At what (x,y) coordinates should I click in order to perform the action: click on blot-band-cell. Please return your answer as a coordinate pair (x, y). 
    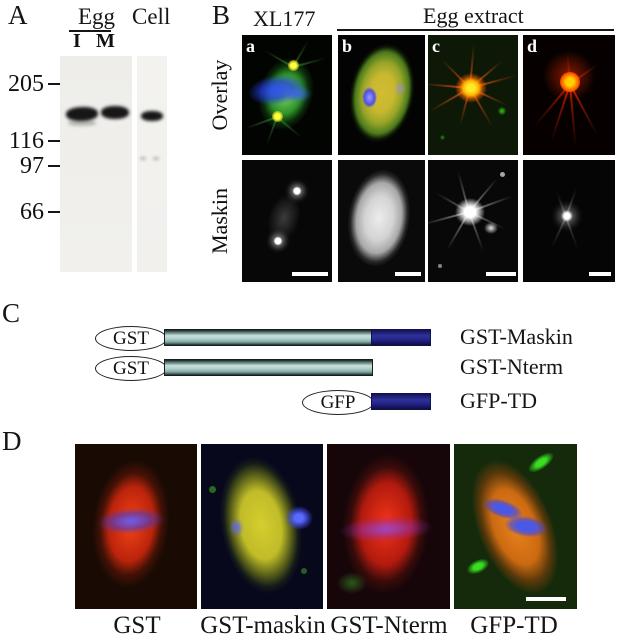
    Looking at the image, I should click on (152, 116).